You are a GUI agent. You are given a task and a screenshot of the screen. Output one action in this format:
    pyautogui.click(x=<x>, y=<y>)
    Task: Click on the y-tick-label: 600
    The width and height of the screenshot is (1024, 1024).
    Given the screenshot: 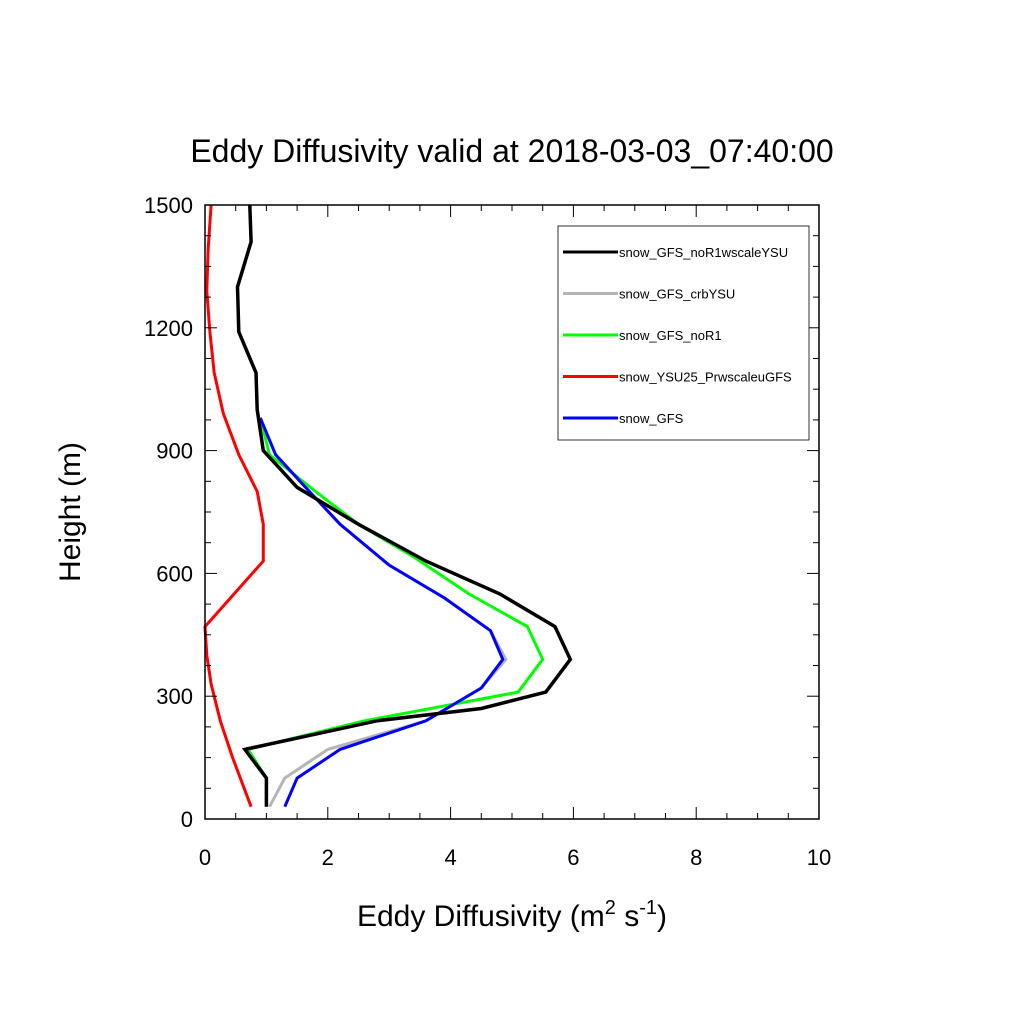 What is the action you would take?
    pyautogui.click(x=174, y=573)
    